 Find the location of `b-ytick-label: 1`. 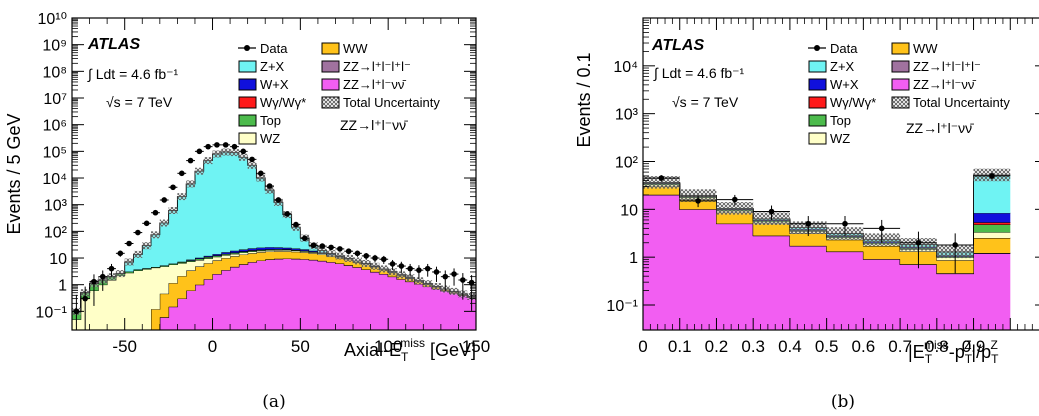

b-ytick-label: 1 is located at coordinates (633, 258).